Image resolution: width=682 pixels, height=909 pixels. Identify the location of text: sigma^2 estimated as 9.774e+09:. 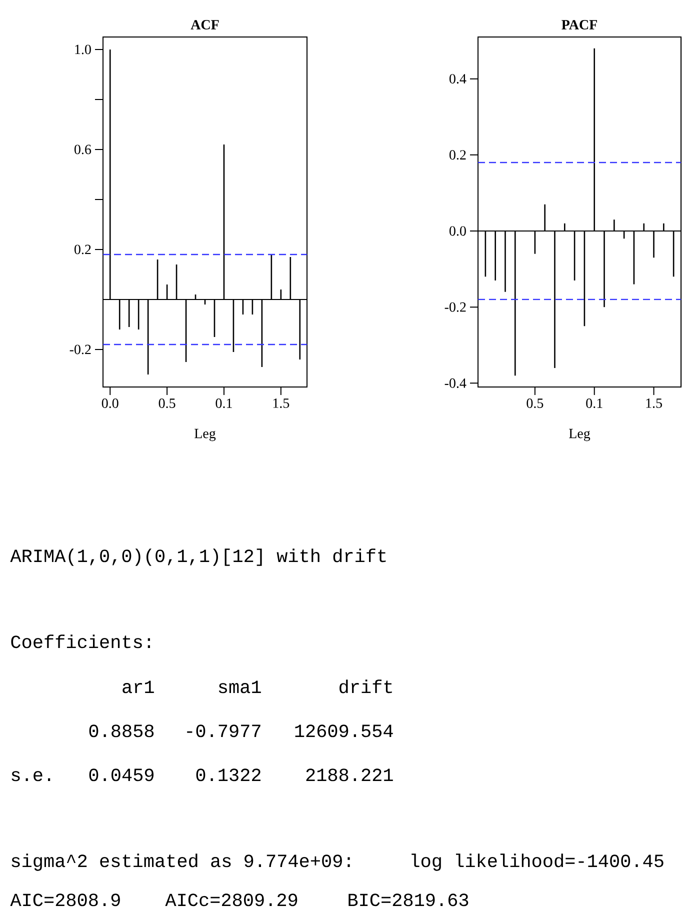
(181, 862).